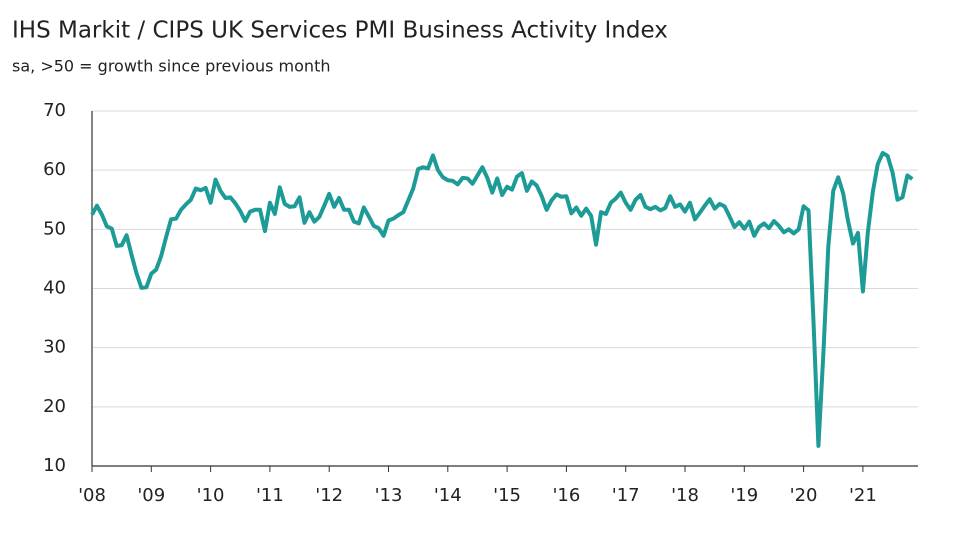 Image resolution: width=975 pixels, height=539 pixels. I want to click on x-tick-label: '18, so click(685, 495).